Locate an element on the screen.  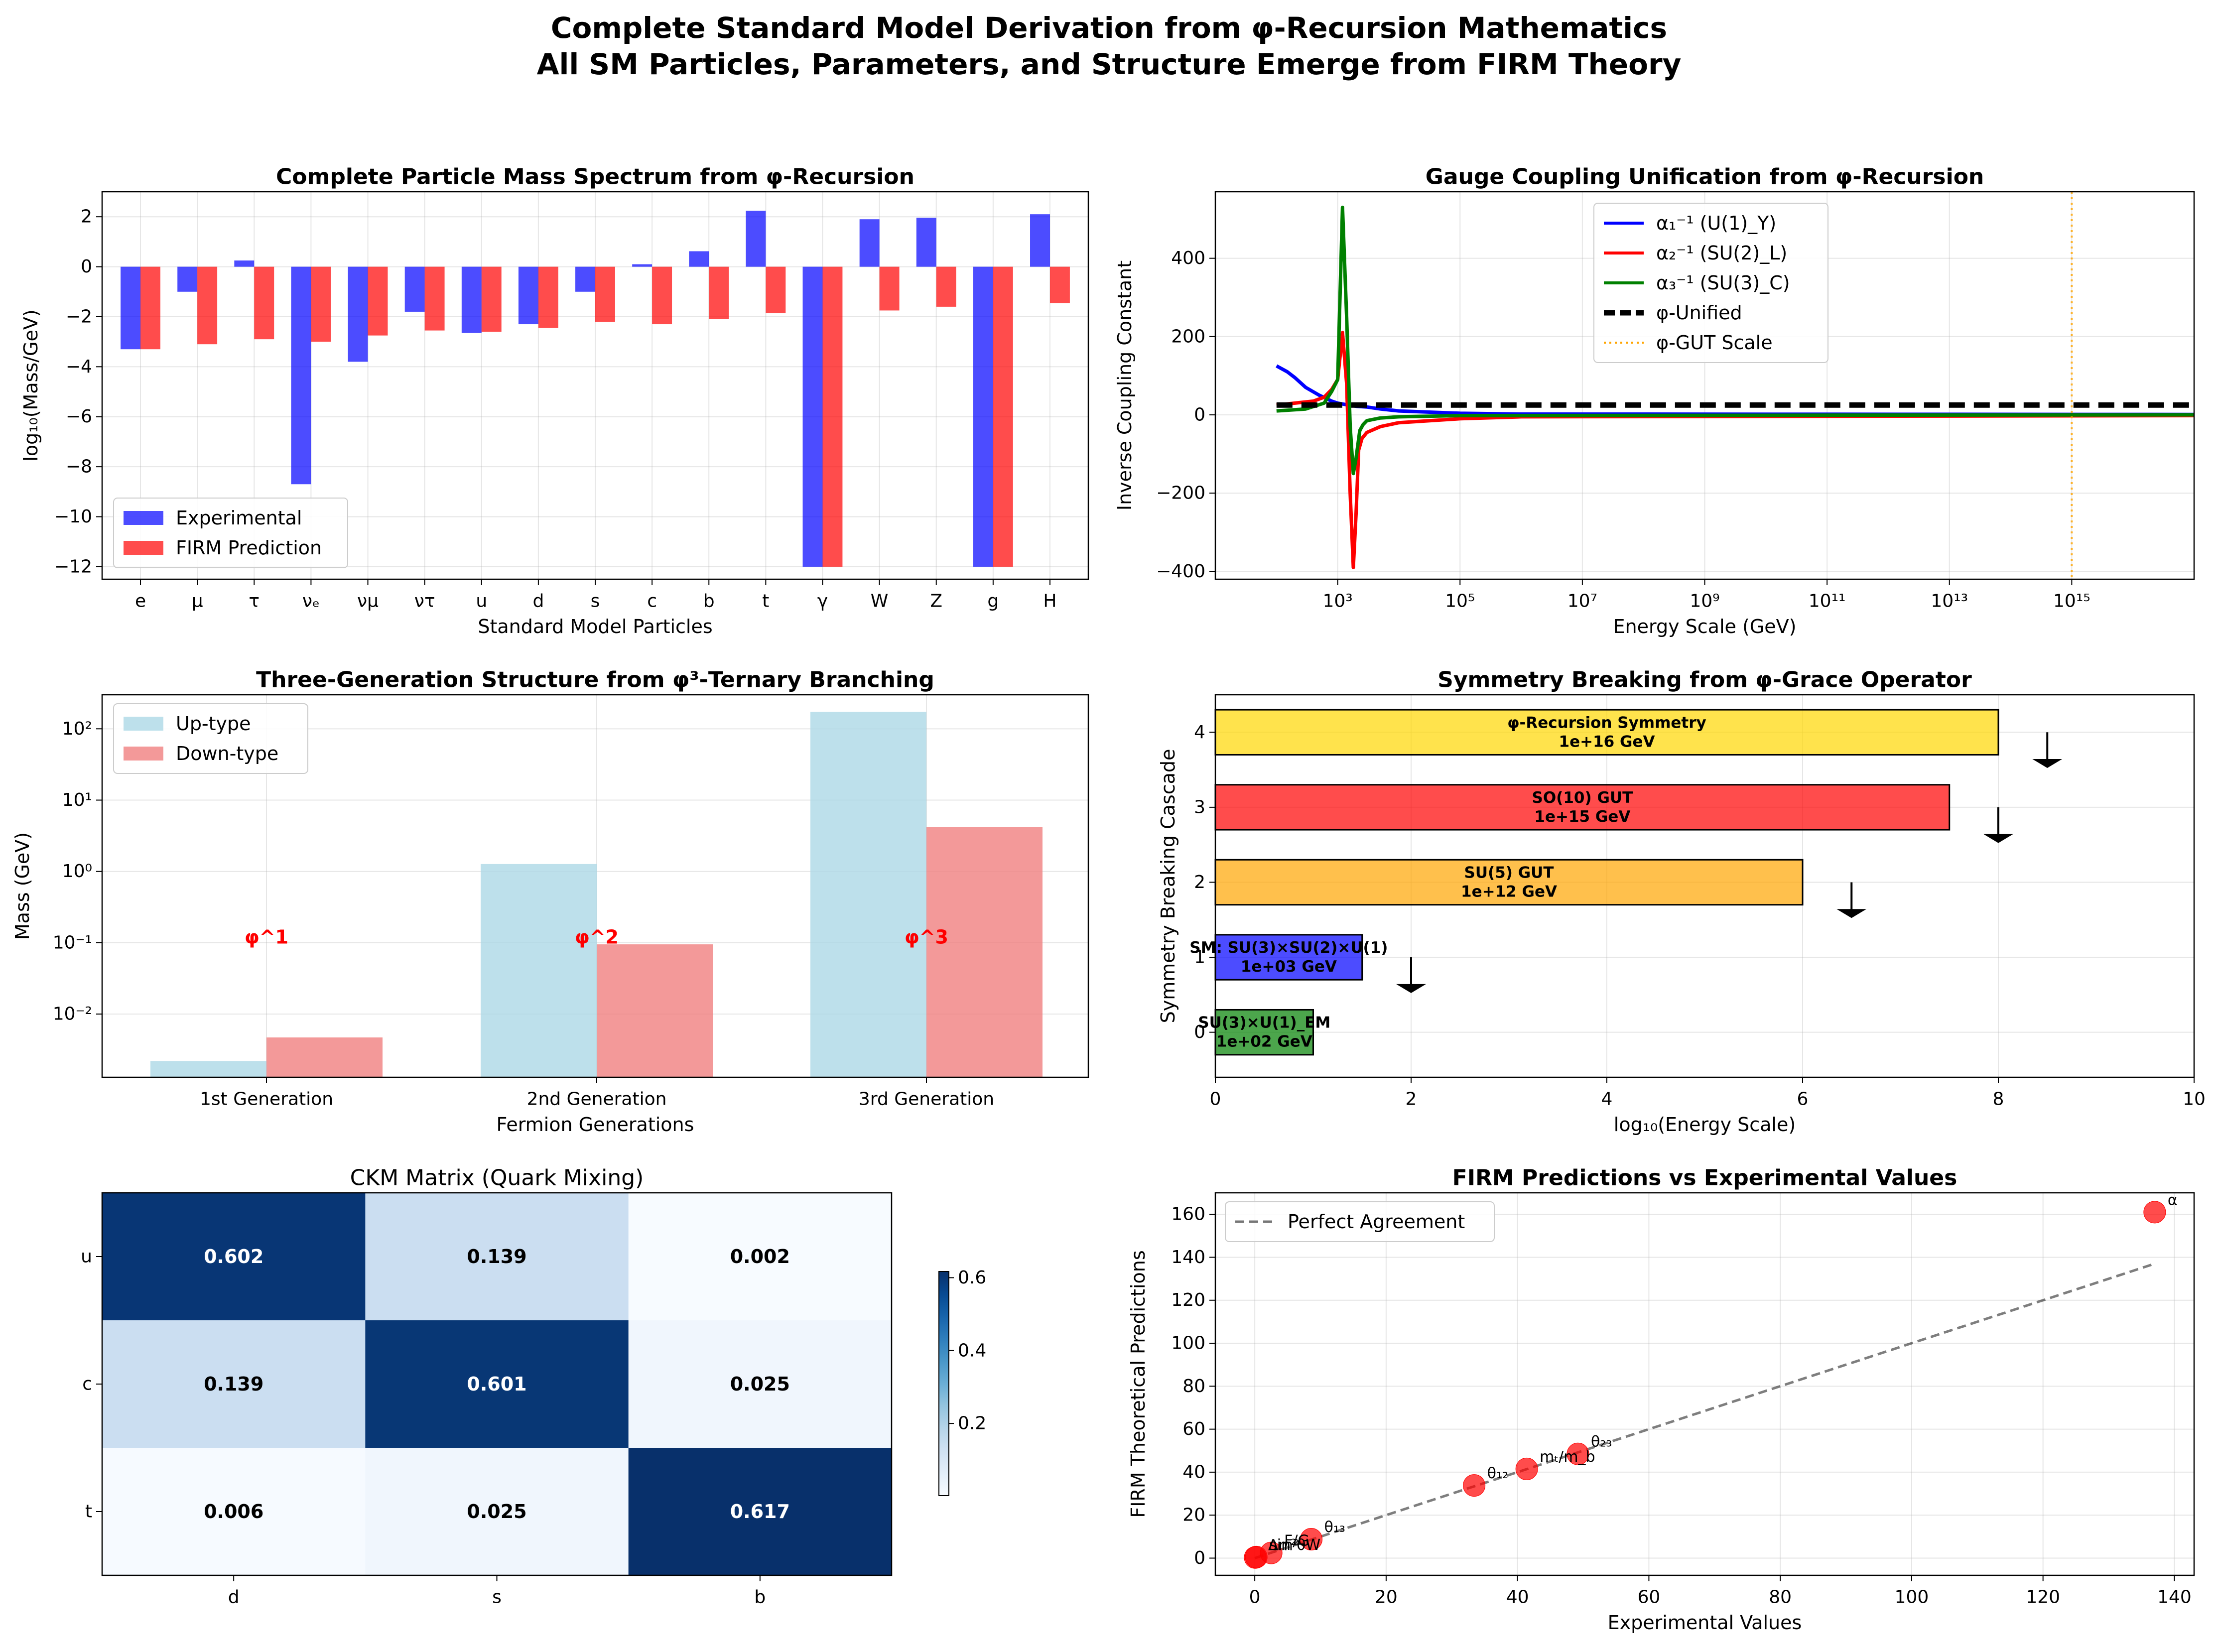
x-tick-label: e is located at coordinates (140, 602).